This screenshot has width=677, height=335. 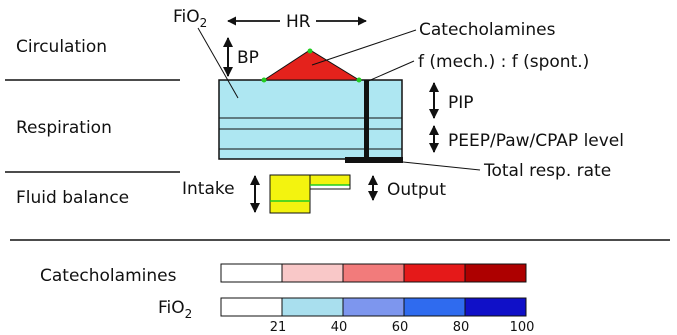 I want to click on hr-label: HR, so click(x=298, y=22).